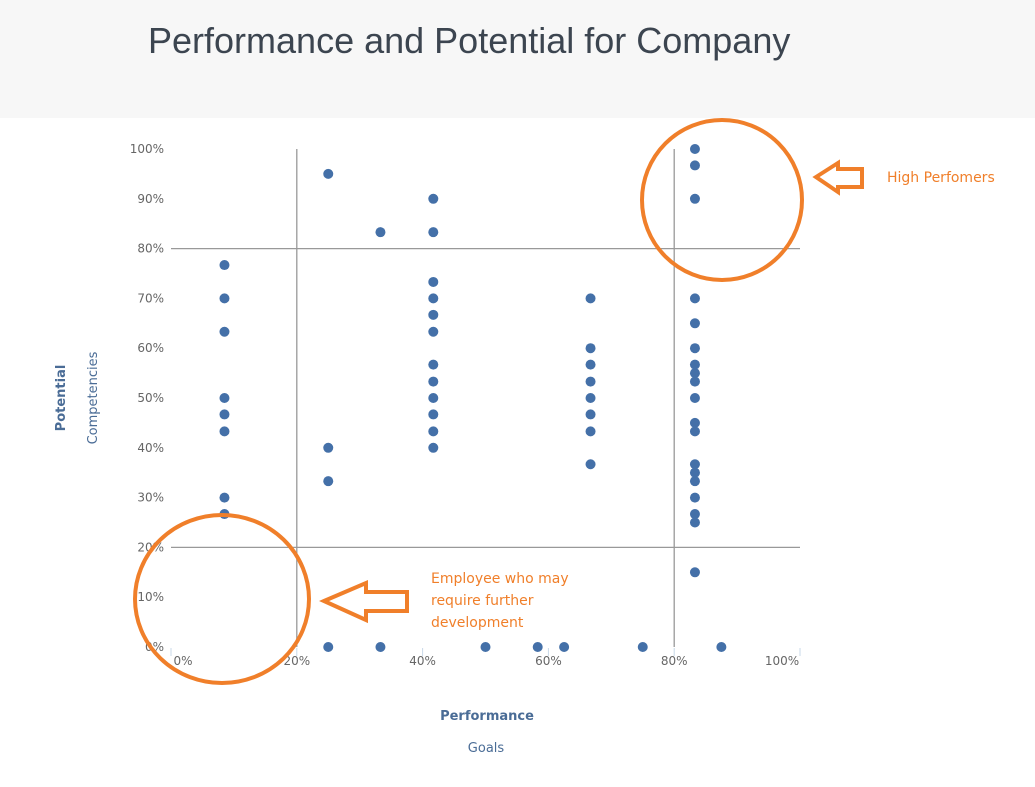 This screenshot has height=787, width=1035. I want to click on x-tick-label: 80%, so click(674, 661).